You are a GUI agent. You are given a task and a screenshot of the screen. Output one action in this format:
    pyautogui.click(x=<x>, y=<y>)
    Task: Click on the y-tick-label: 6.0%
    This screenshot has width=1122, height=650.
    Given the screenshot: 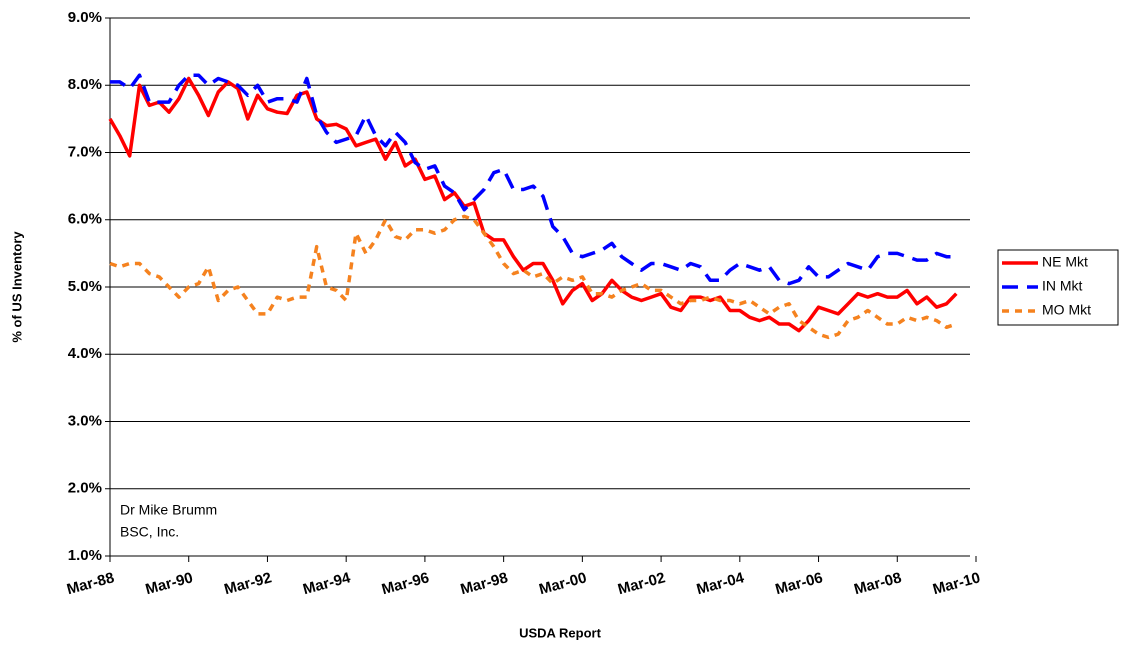 What is the action you would take?
    pyautogui.click(x=85, y=219)
    